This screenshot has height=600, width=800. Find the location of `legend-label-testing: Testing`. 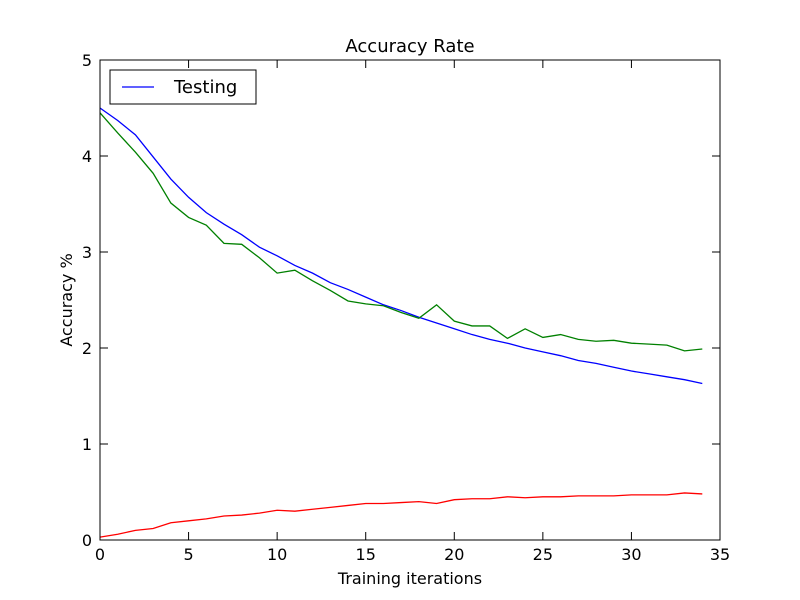

legend-label-testing: Testing is located at coordinates (205, 87).